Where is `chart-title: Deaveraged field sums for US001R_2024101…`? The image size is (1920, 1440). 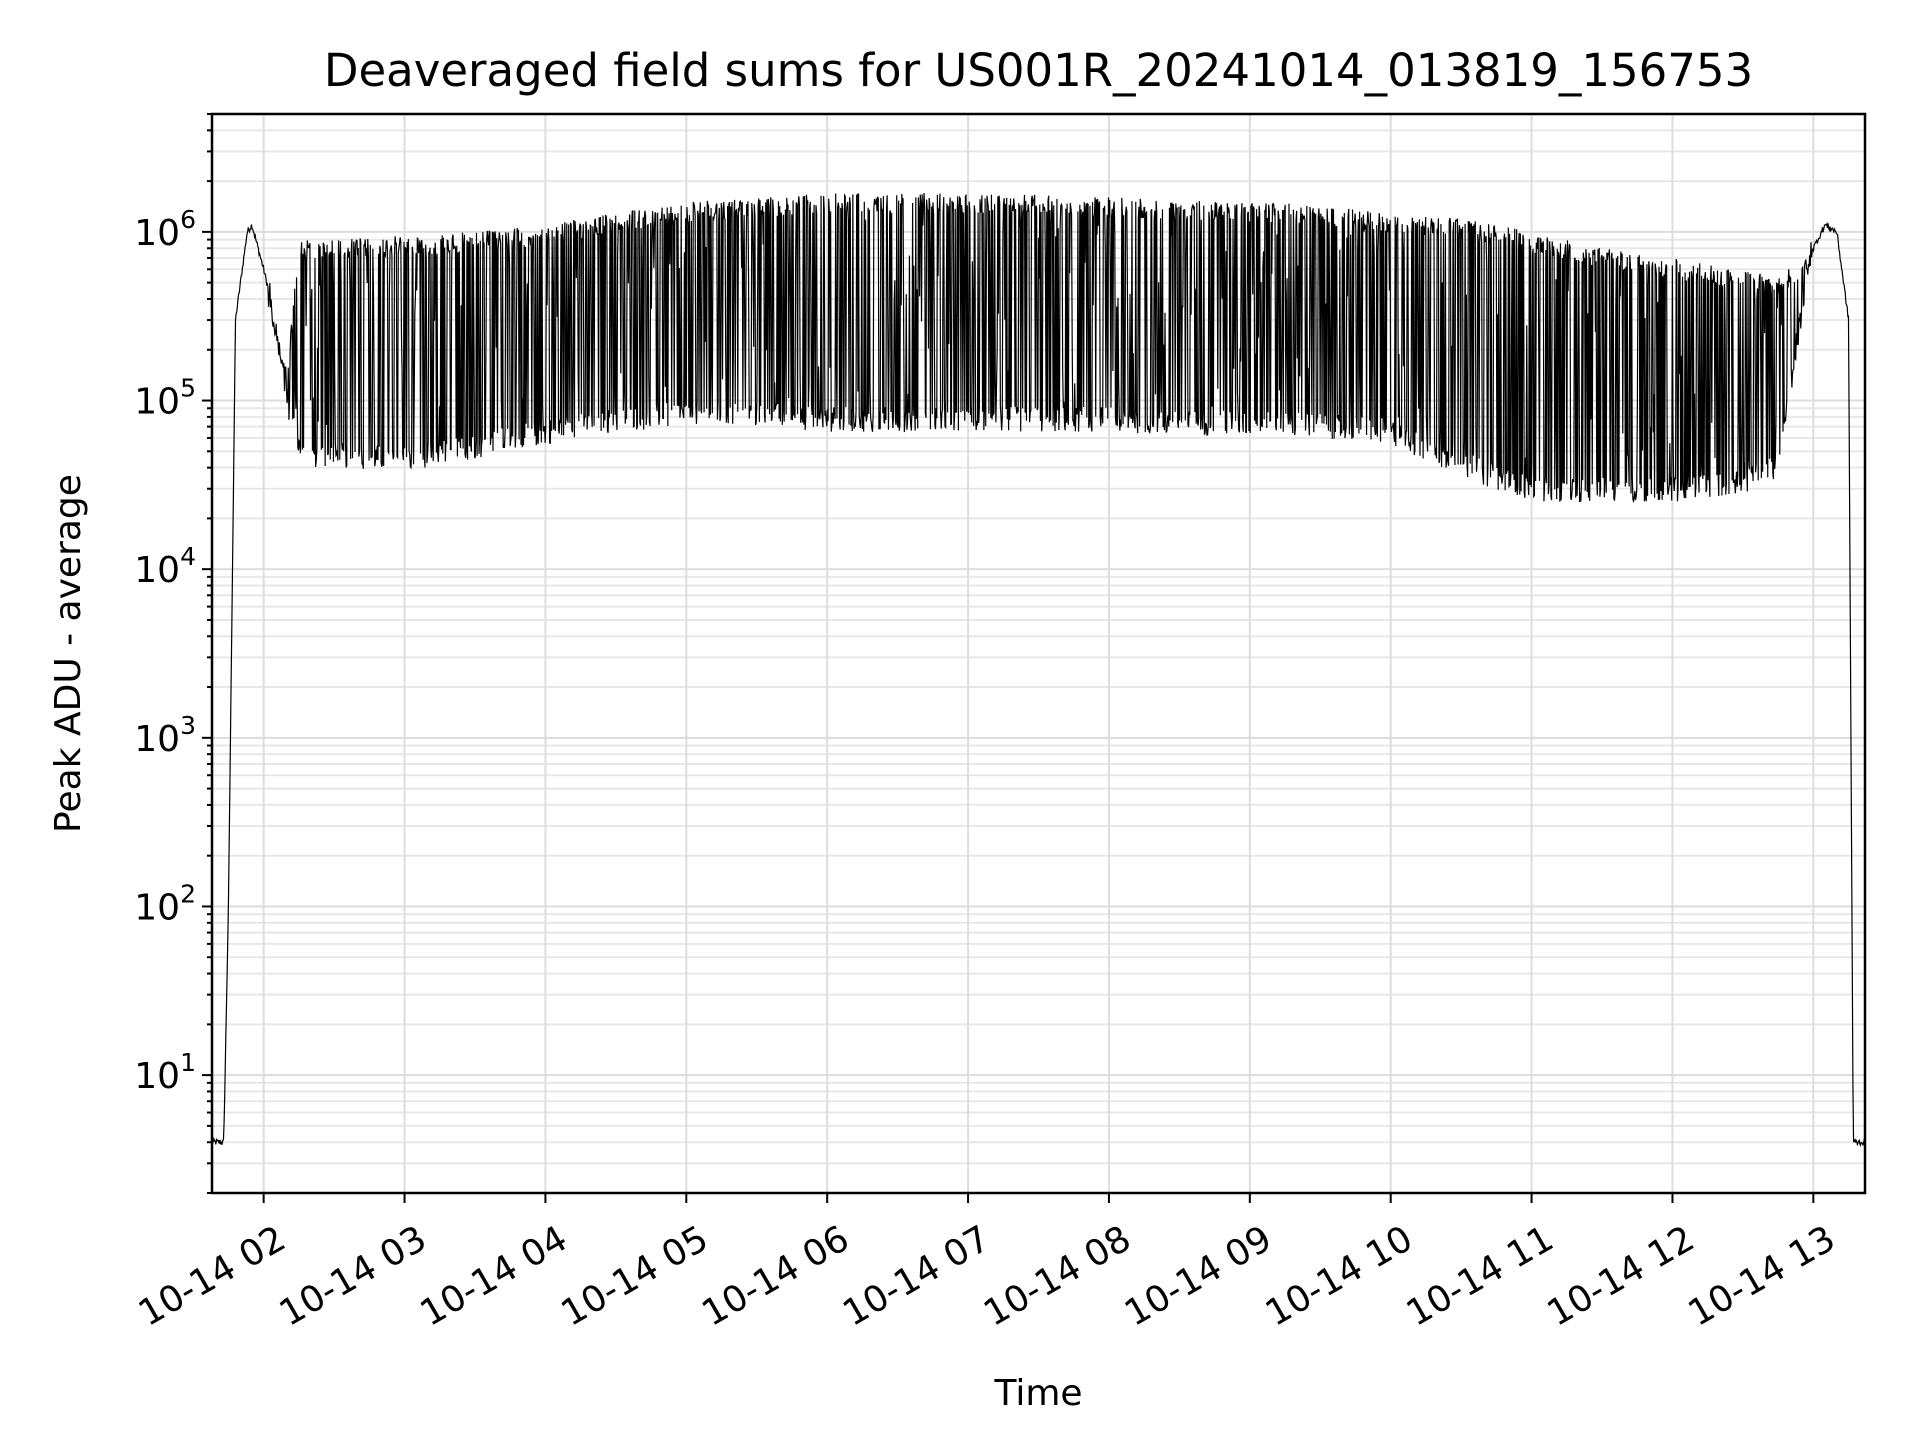 chart-title: Deaveraged field sums for US001R_2024101… is located at coordinates (1038, 70).